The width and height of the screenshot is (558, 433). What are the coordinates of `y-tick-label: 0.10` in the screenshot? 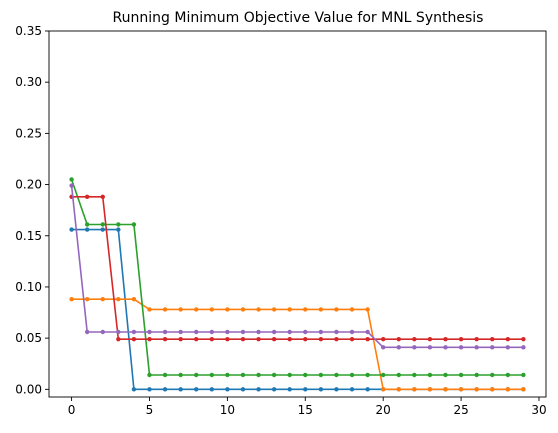 It's located at (28, 287).